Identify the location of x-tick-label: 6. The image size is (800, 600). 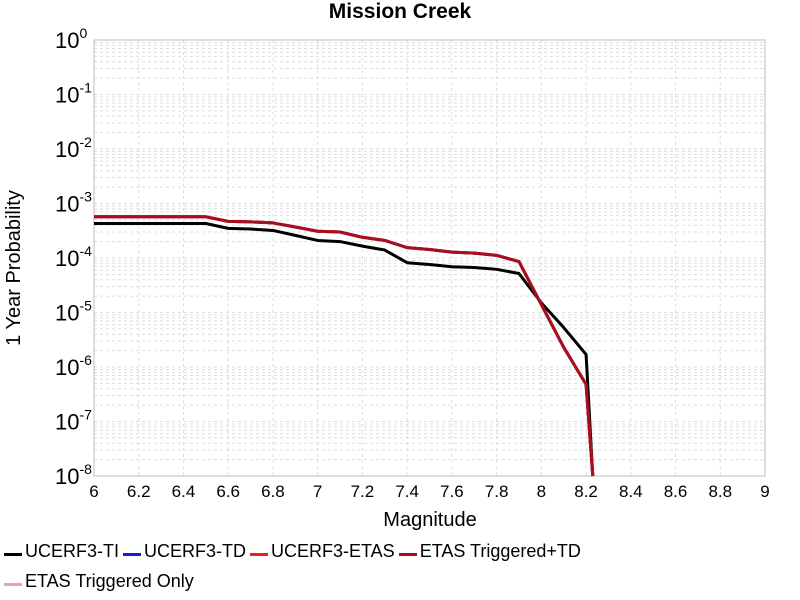
(93, 491).